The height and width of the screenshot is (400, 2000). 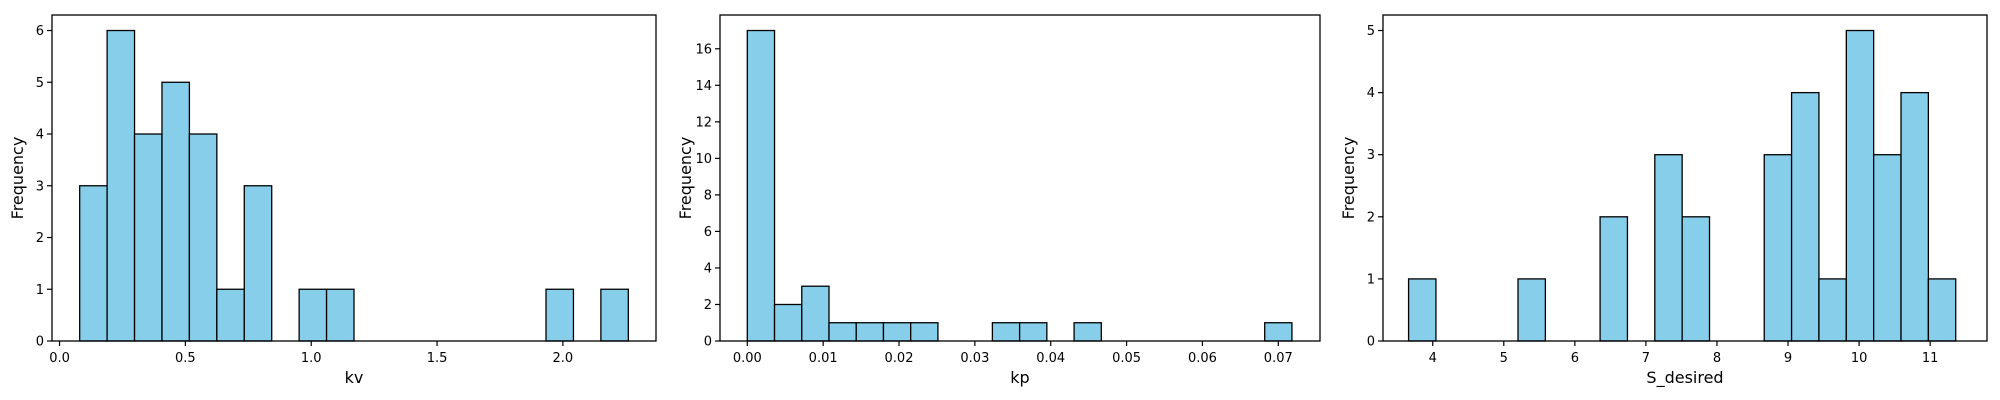 What do you see at coordinates (1202, 358) in the screenshot?
I see `x-tick-label: 0.06` at bounding box center [1202, 358].